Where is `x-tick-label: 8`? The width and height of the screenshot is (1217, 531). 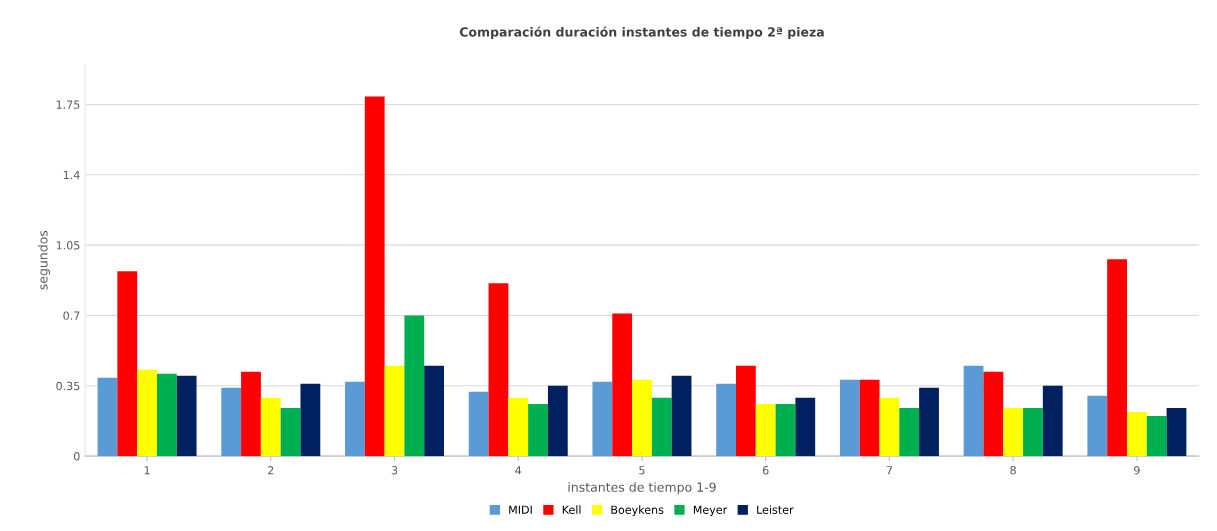
x-tick-label: 8 is located at coordinates (1013, 470).